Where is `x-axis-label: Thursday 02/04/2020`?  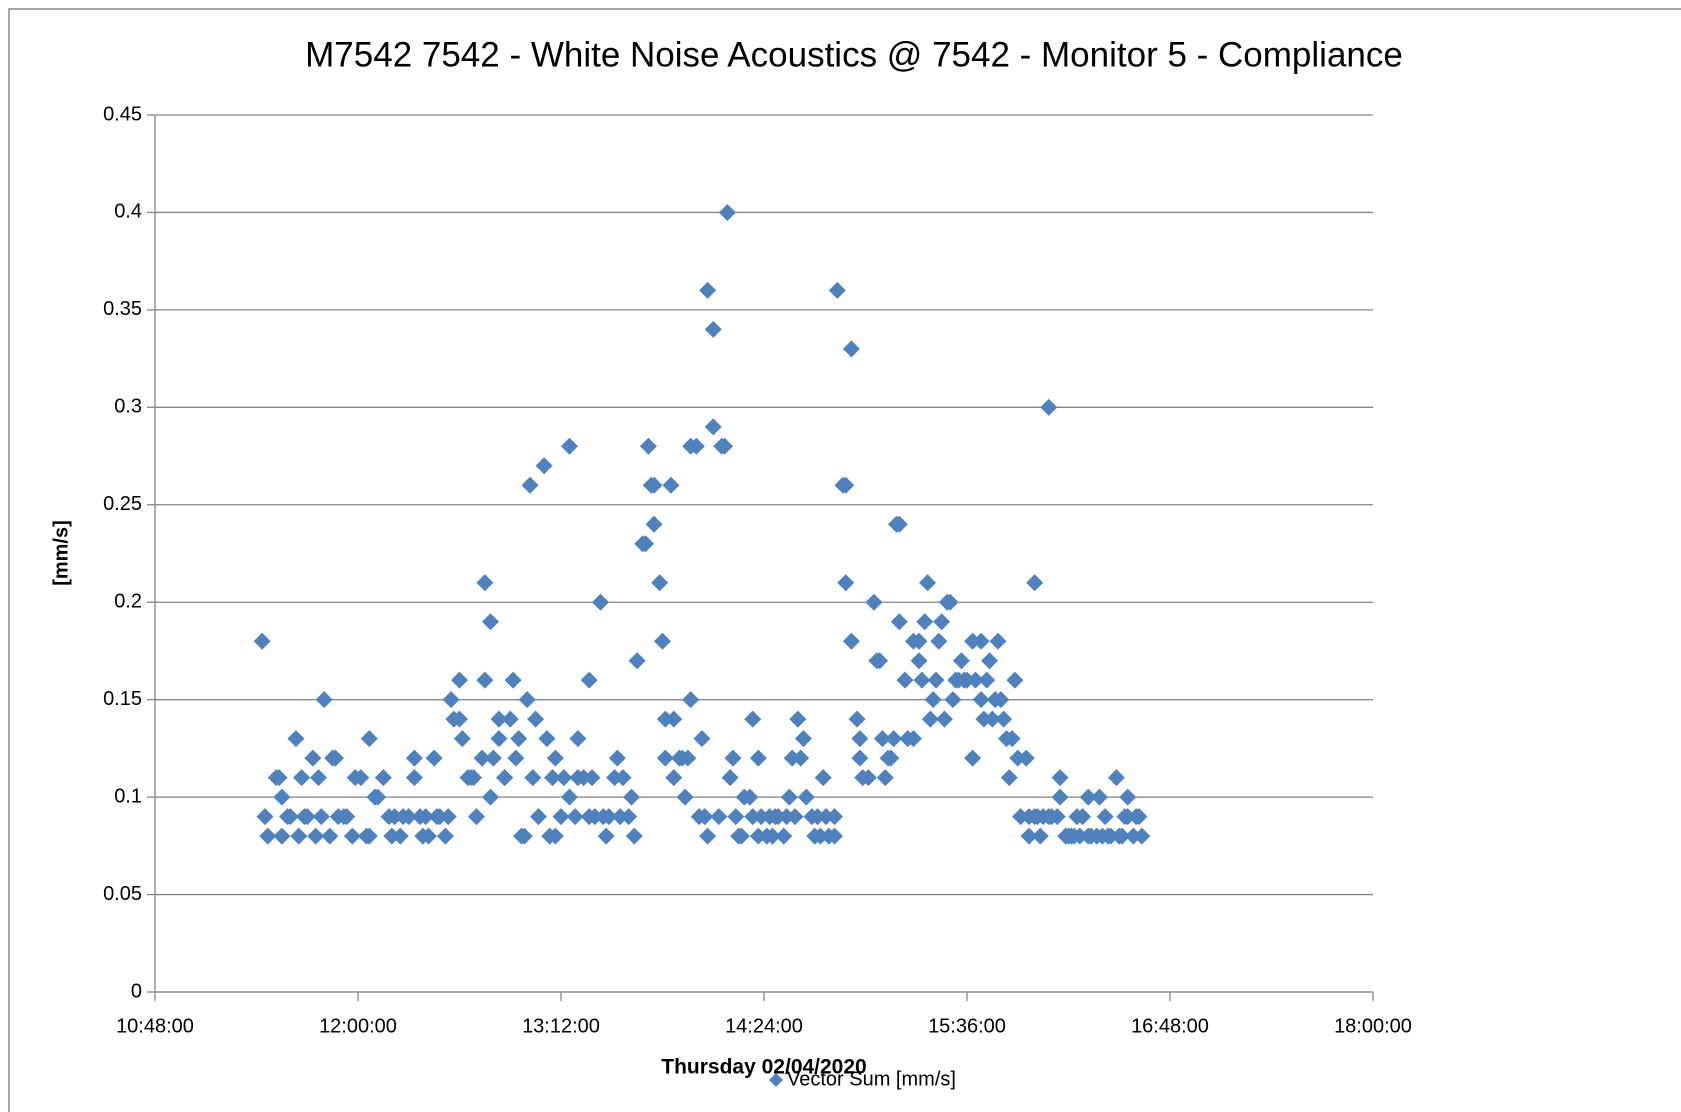
x-axis-label: Thursday 02/04/2020 is located at coordinates (763, 1067).